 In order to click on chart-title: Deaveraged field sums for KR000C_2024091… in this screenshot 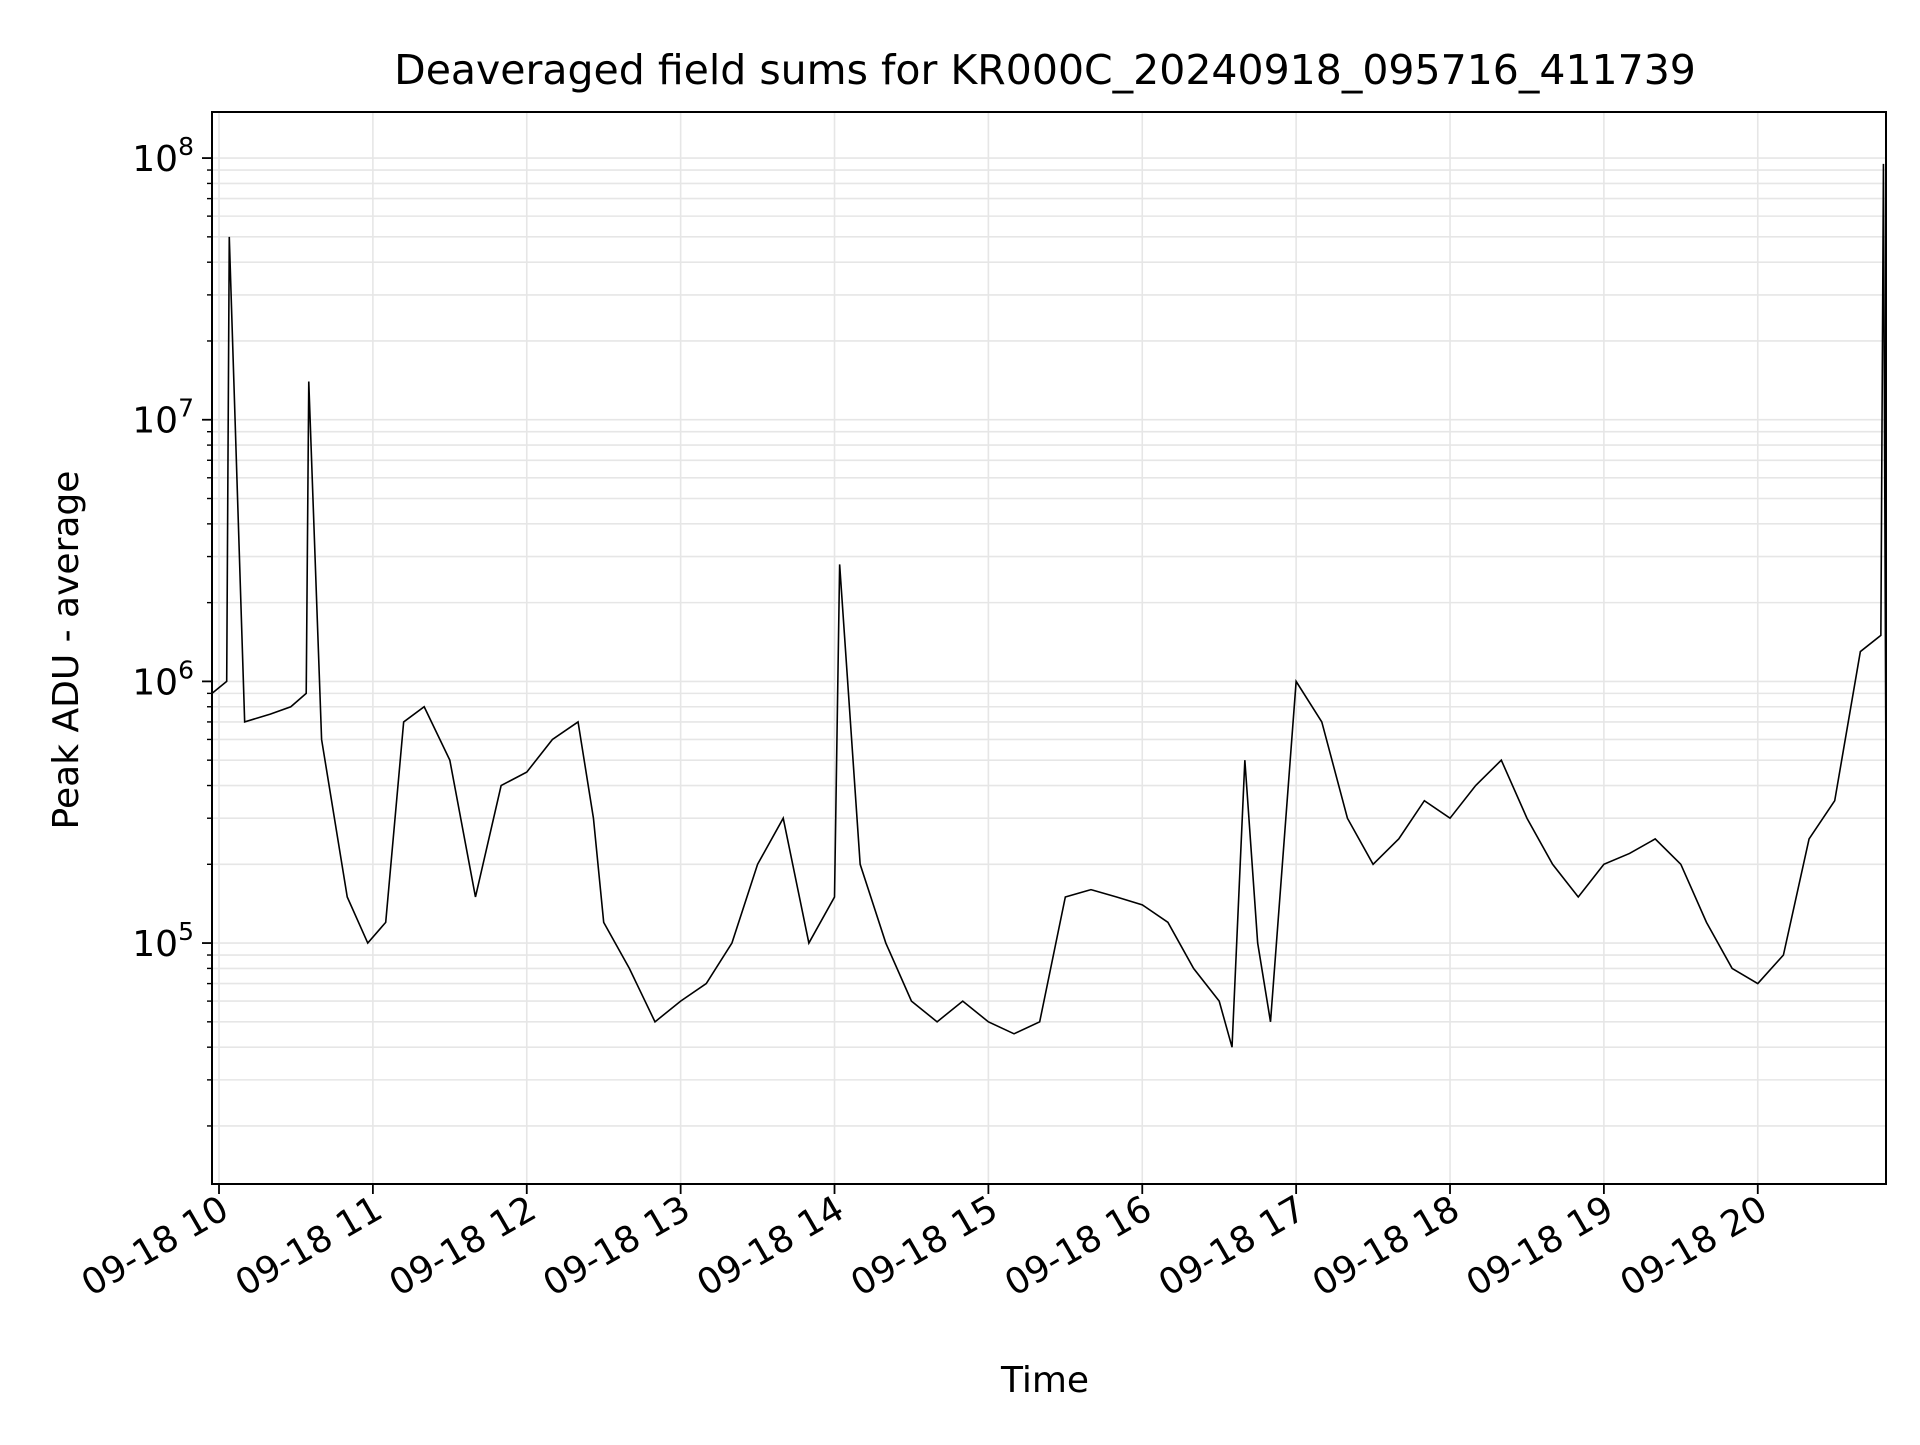, I will do `click(1045, 70)`.